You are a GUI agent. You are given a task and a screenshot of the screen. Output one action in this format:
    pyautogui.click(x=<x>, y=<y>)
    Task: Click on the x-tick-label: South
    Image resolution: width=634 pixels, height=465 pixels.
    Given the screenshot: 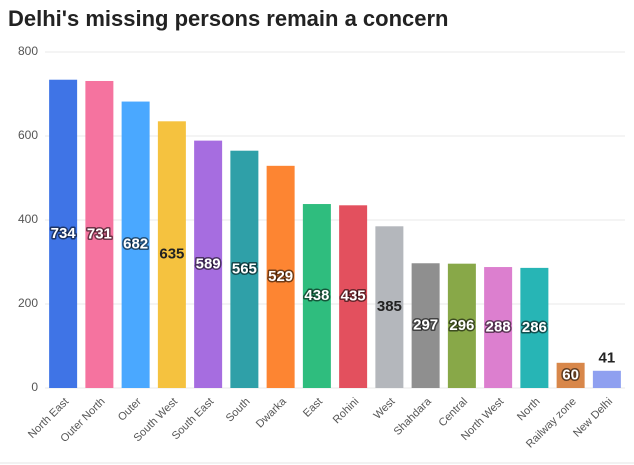 What is the action you would take?
    pyautogui.click(x=238, y=410)
    